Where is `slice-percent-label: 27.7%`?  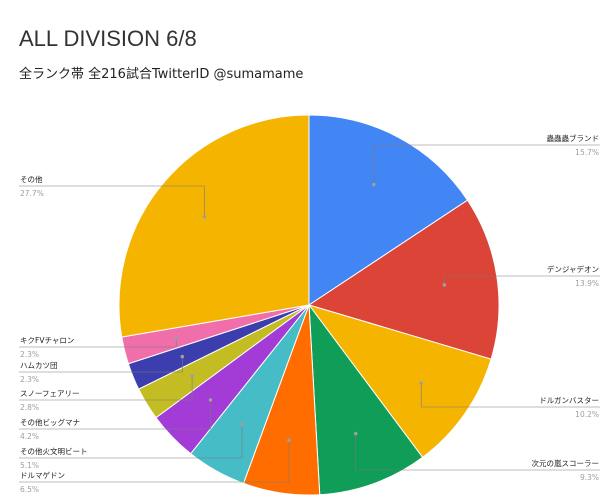
slice-percent-label: 27.7% is located at coordinates (32, 193).